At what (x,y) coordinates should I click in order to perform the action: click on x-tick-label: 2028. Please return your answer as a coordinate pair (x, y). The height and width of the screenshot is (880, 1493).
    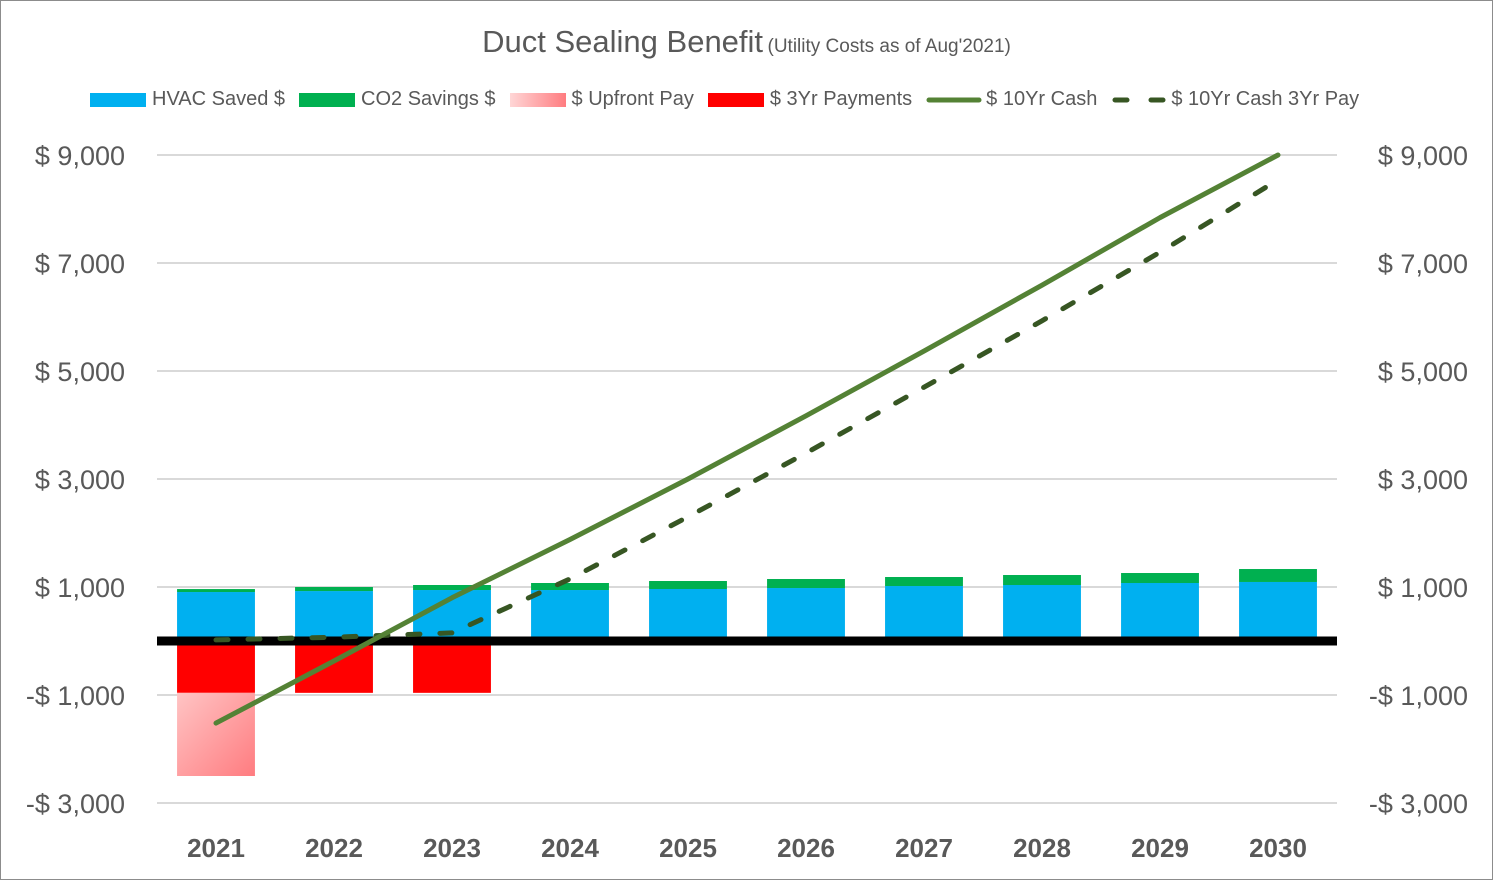
    Looking at the image, I should click on (1042, 848).